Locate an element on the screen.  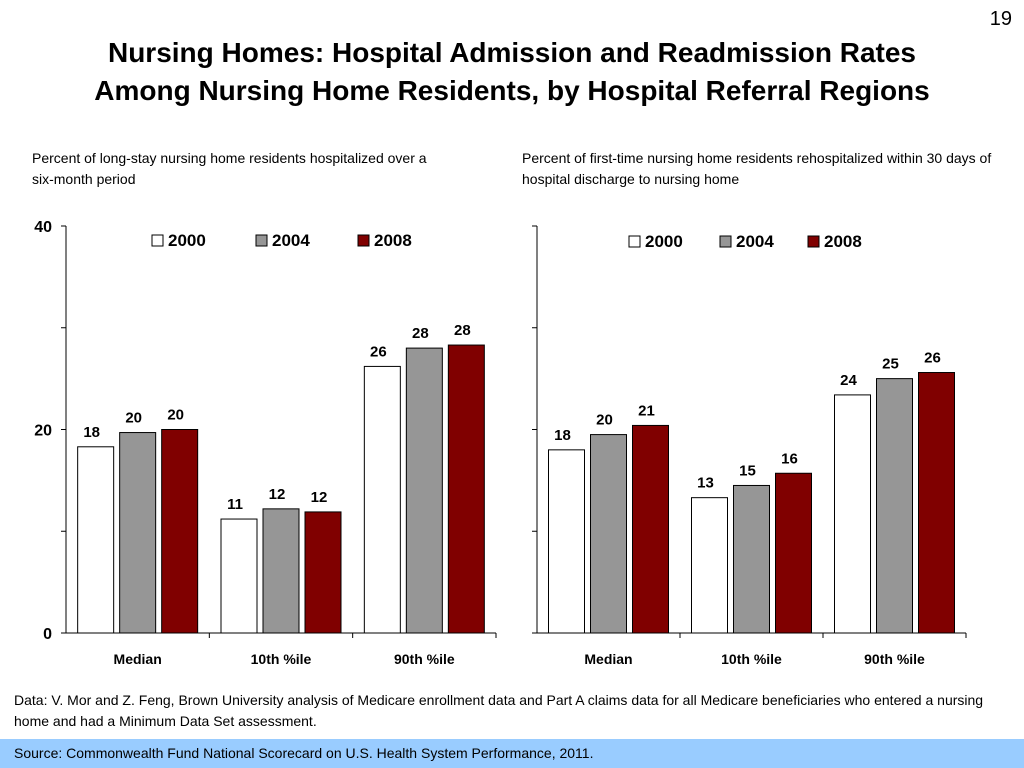
chart2-legend-swatch-2008 is located at coordinates (813, 241).